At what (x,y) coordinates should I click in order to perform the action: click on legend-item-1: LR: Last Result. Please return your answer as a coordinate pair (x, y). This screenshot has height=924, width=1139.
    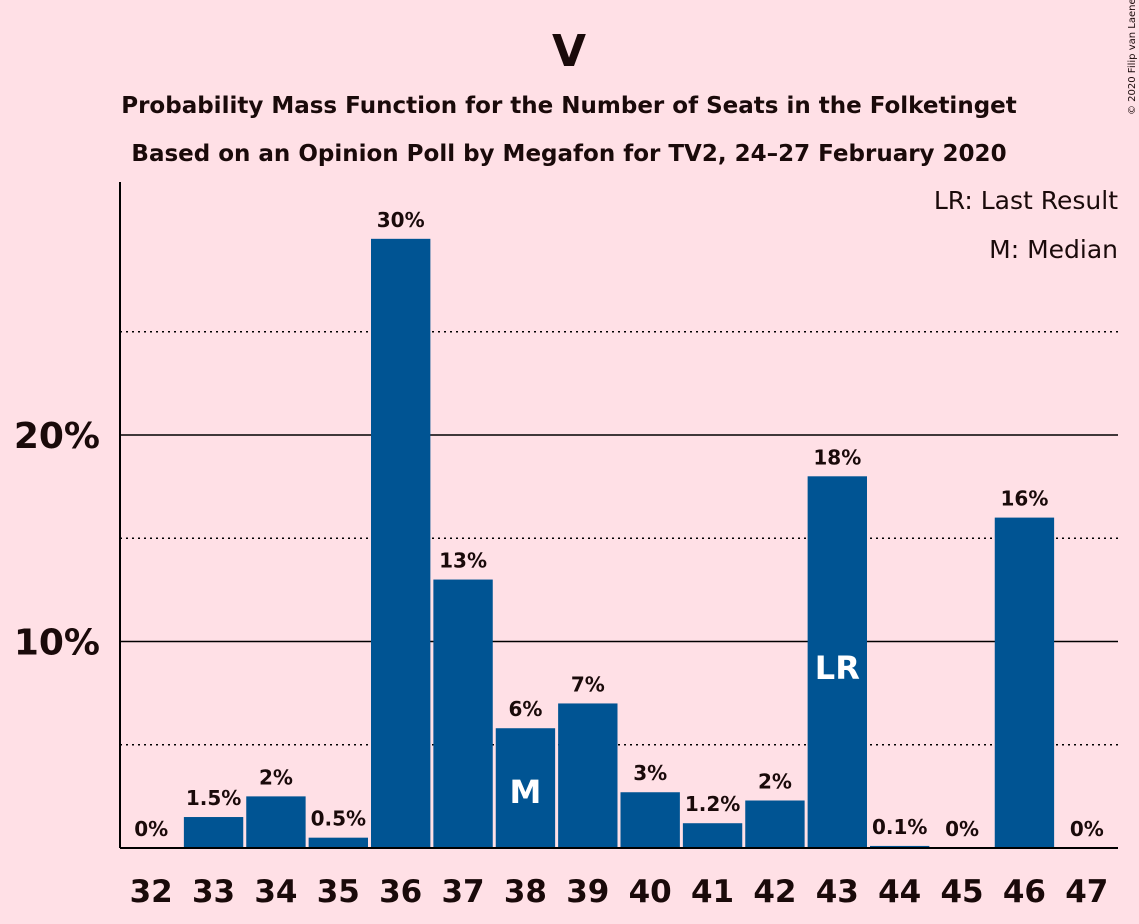
    Looking at the image, I should click on (1026, 200).